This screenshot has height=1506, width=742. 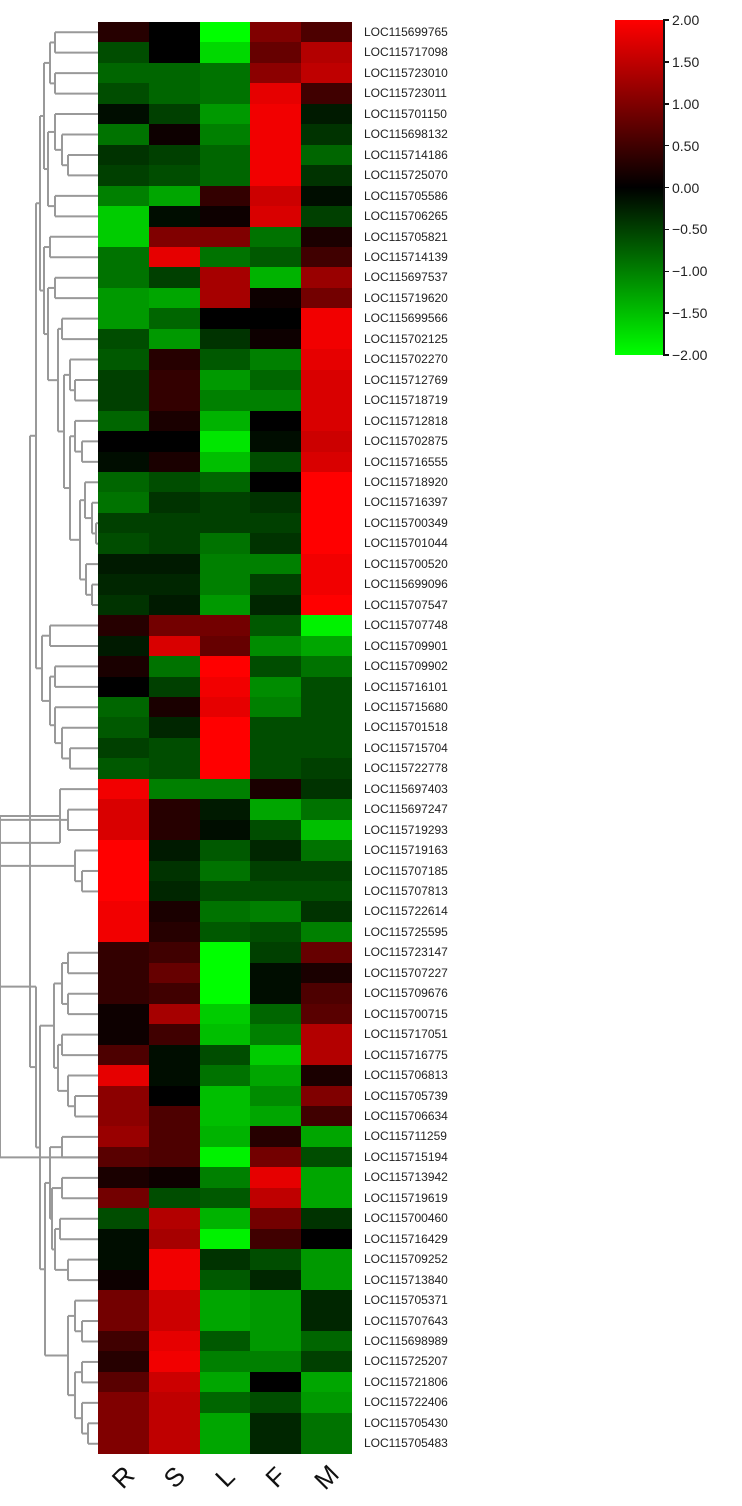 What do you see at coordinates (406, 195) in the screenshot?
I see `row-label: LOC115705586` at bounding box center [406, 195].